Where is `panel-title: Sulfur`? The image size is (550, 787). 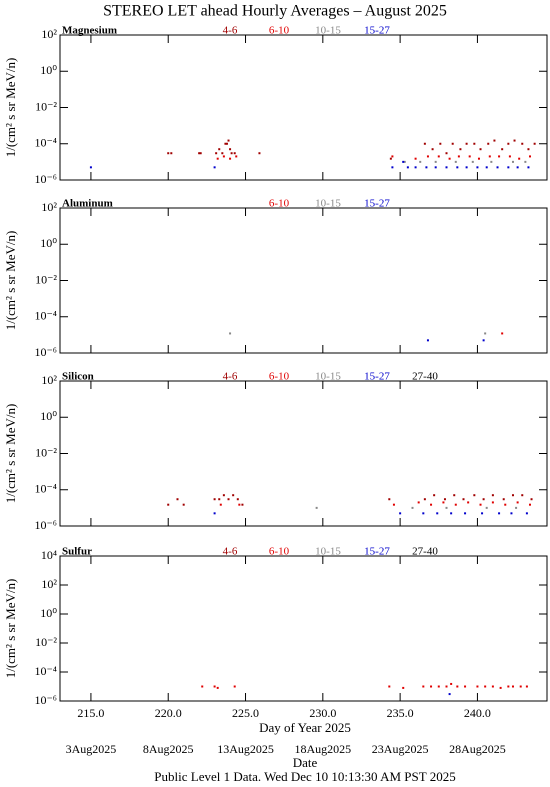 panel-title: Sulfur is located at coordinates (77, 552).